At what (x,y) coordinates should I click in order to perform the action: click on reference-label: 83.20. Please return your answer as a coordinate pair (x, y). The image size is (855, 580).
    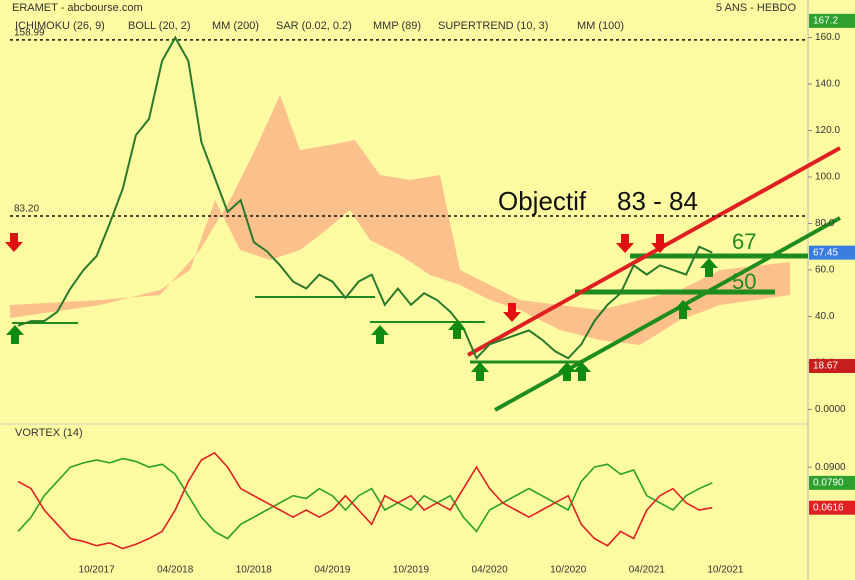
    Looking at the image, I should click on (26, 209).